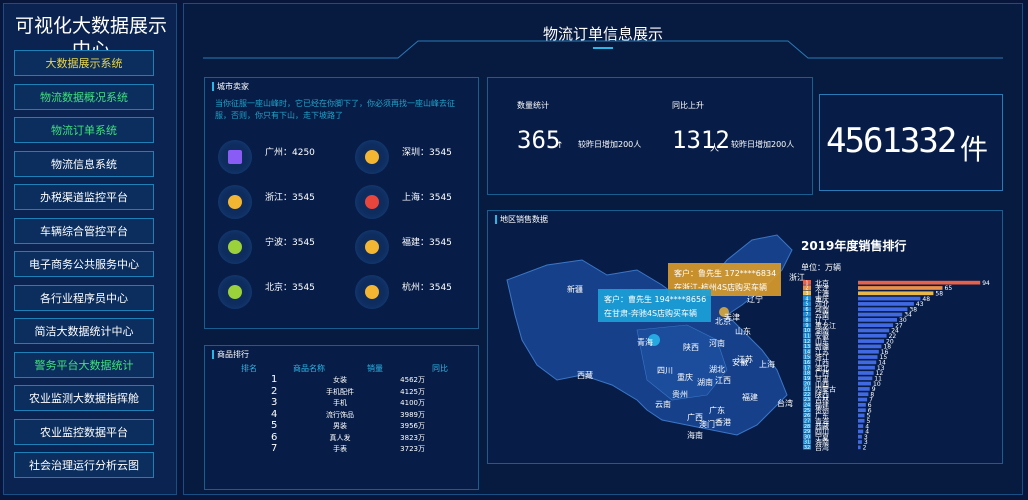 Image resolution: width=1028 pixels, height=500 pixels. I want to click on province-label: 广东, so click(717, 410).